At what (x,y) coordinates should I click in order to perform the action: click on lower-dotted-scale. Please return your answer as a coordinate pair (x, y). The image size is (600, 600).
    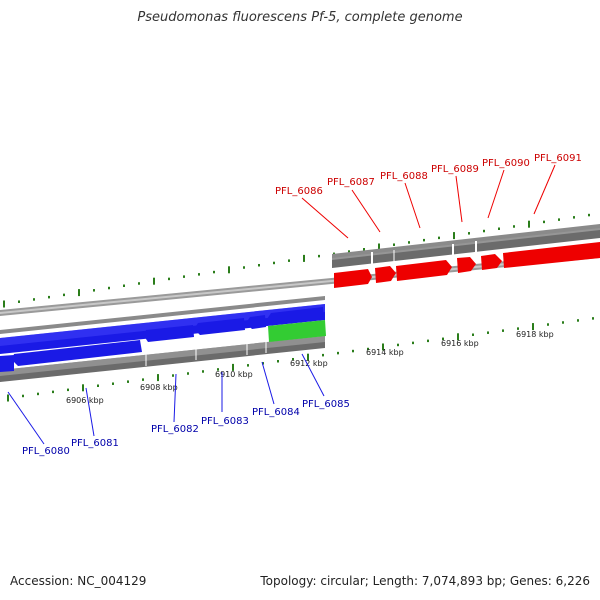
    Looking at the image, I should click on (300, 359).